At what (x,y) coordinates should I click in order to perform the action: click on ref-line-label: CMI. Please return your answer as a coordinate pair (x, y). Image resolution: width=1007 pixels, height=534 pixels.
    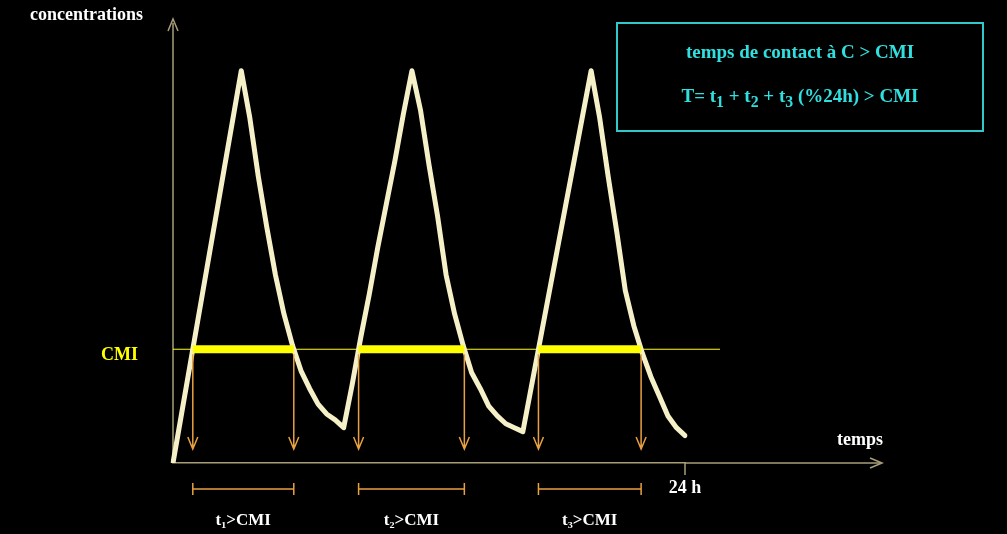
    Looking at the image, I should click on (119, 353).